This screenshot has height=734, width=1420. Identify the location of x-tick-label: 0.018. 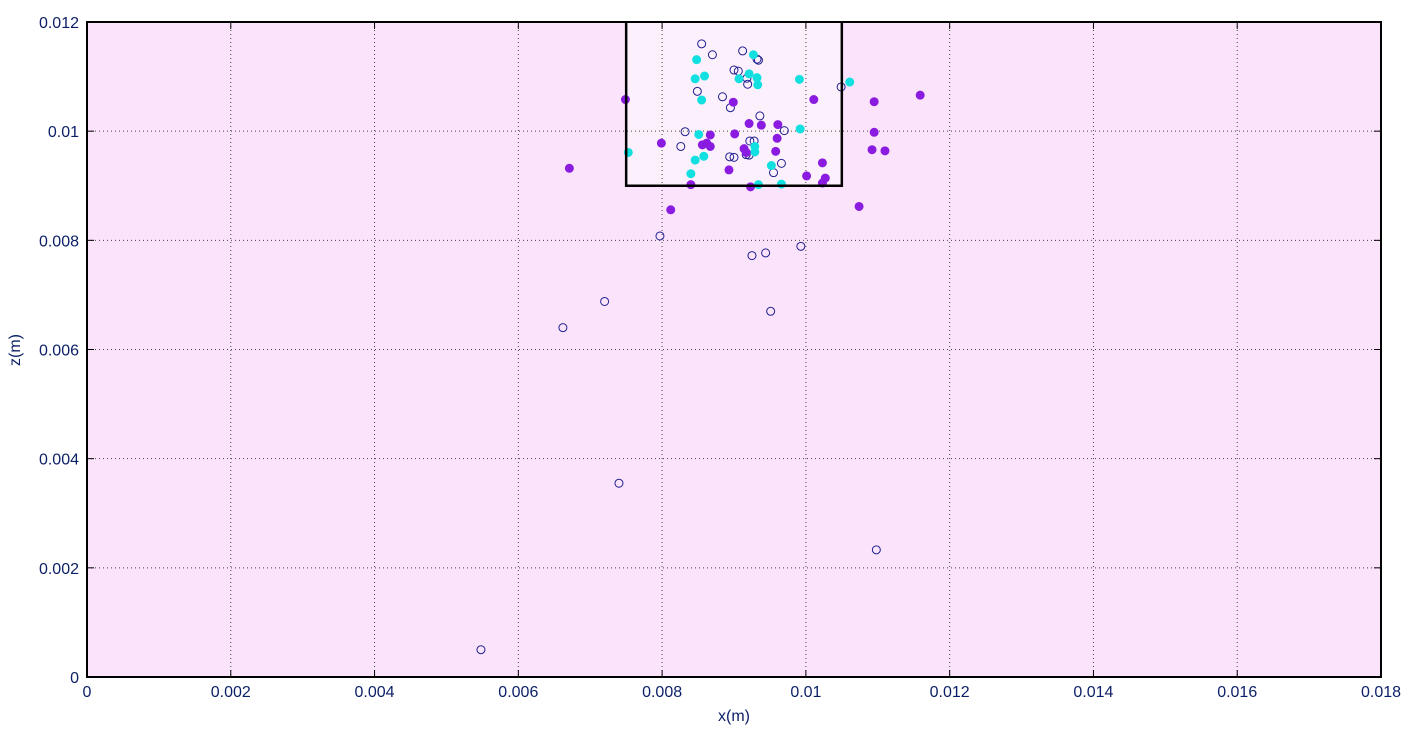
(1381, 692).